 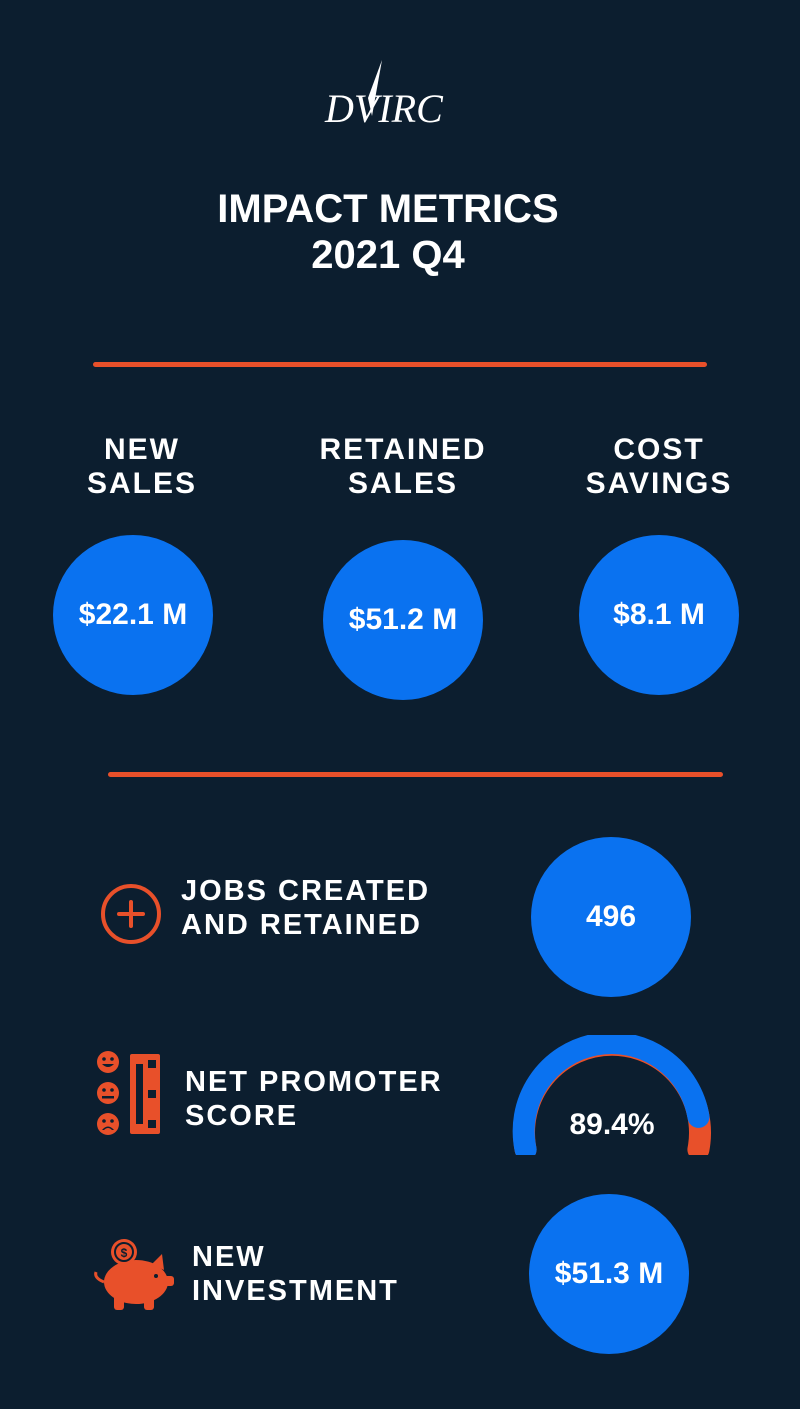 I want to click on jobs-value: 496, so click(x=611, y=917).